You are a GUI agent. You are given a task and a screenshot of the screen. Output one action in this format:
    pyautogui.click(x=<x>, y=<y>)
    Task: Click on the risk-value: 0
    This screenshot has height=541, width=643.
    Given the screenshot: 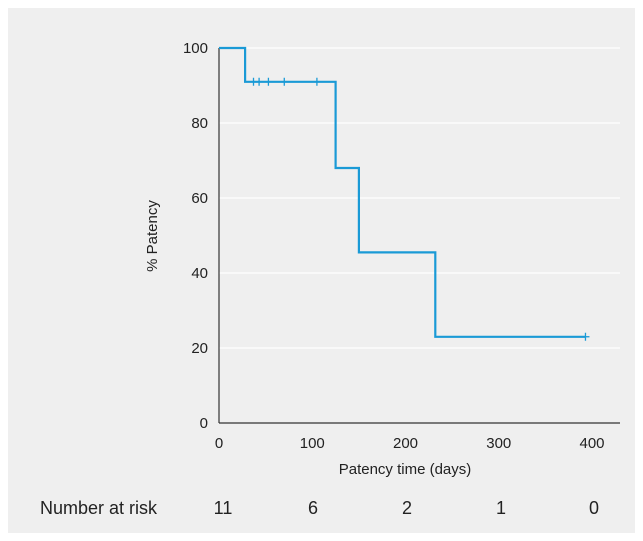 What is the action you would take?
    pyautogui.click(x=594, y=508)
    